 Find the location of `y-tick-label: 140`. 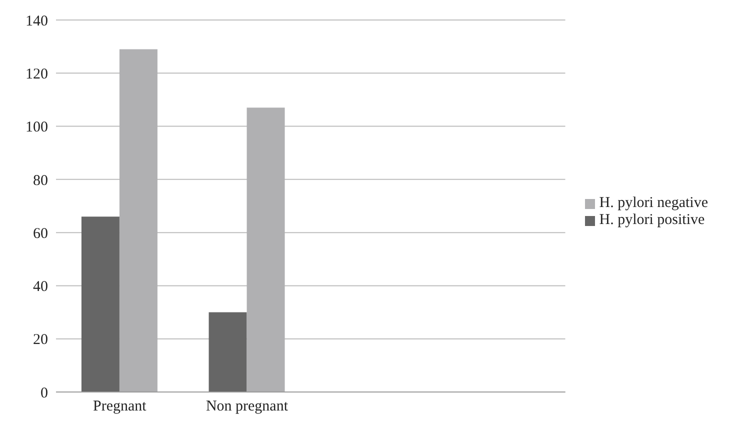

y-tick-label: 140 is located at coordinates (37, 21).